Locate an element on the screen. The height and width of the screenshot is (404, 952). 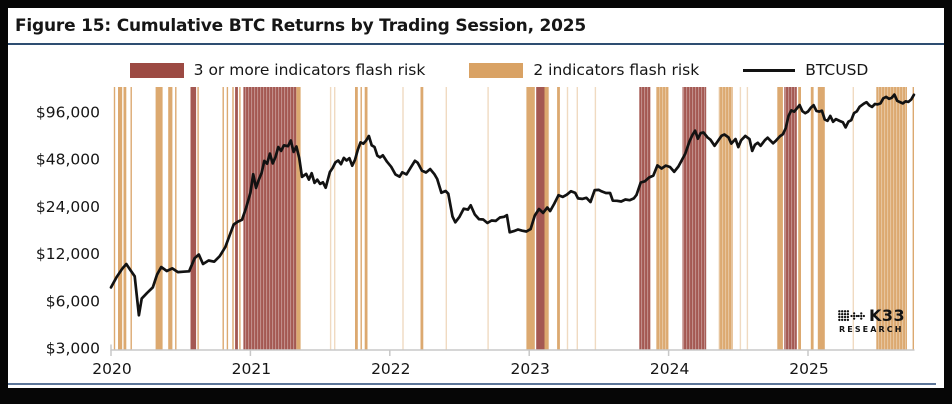
legend-item-2-risk: 2 indicators flash risk is located at coordinates (584, 70).